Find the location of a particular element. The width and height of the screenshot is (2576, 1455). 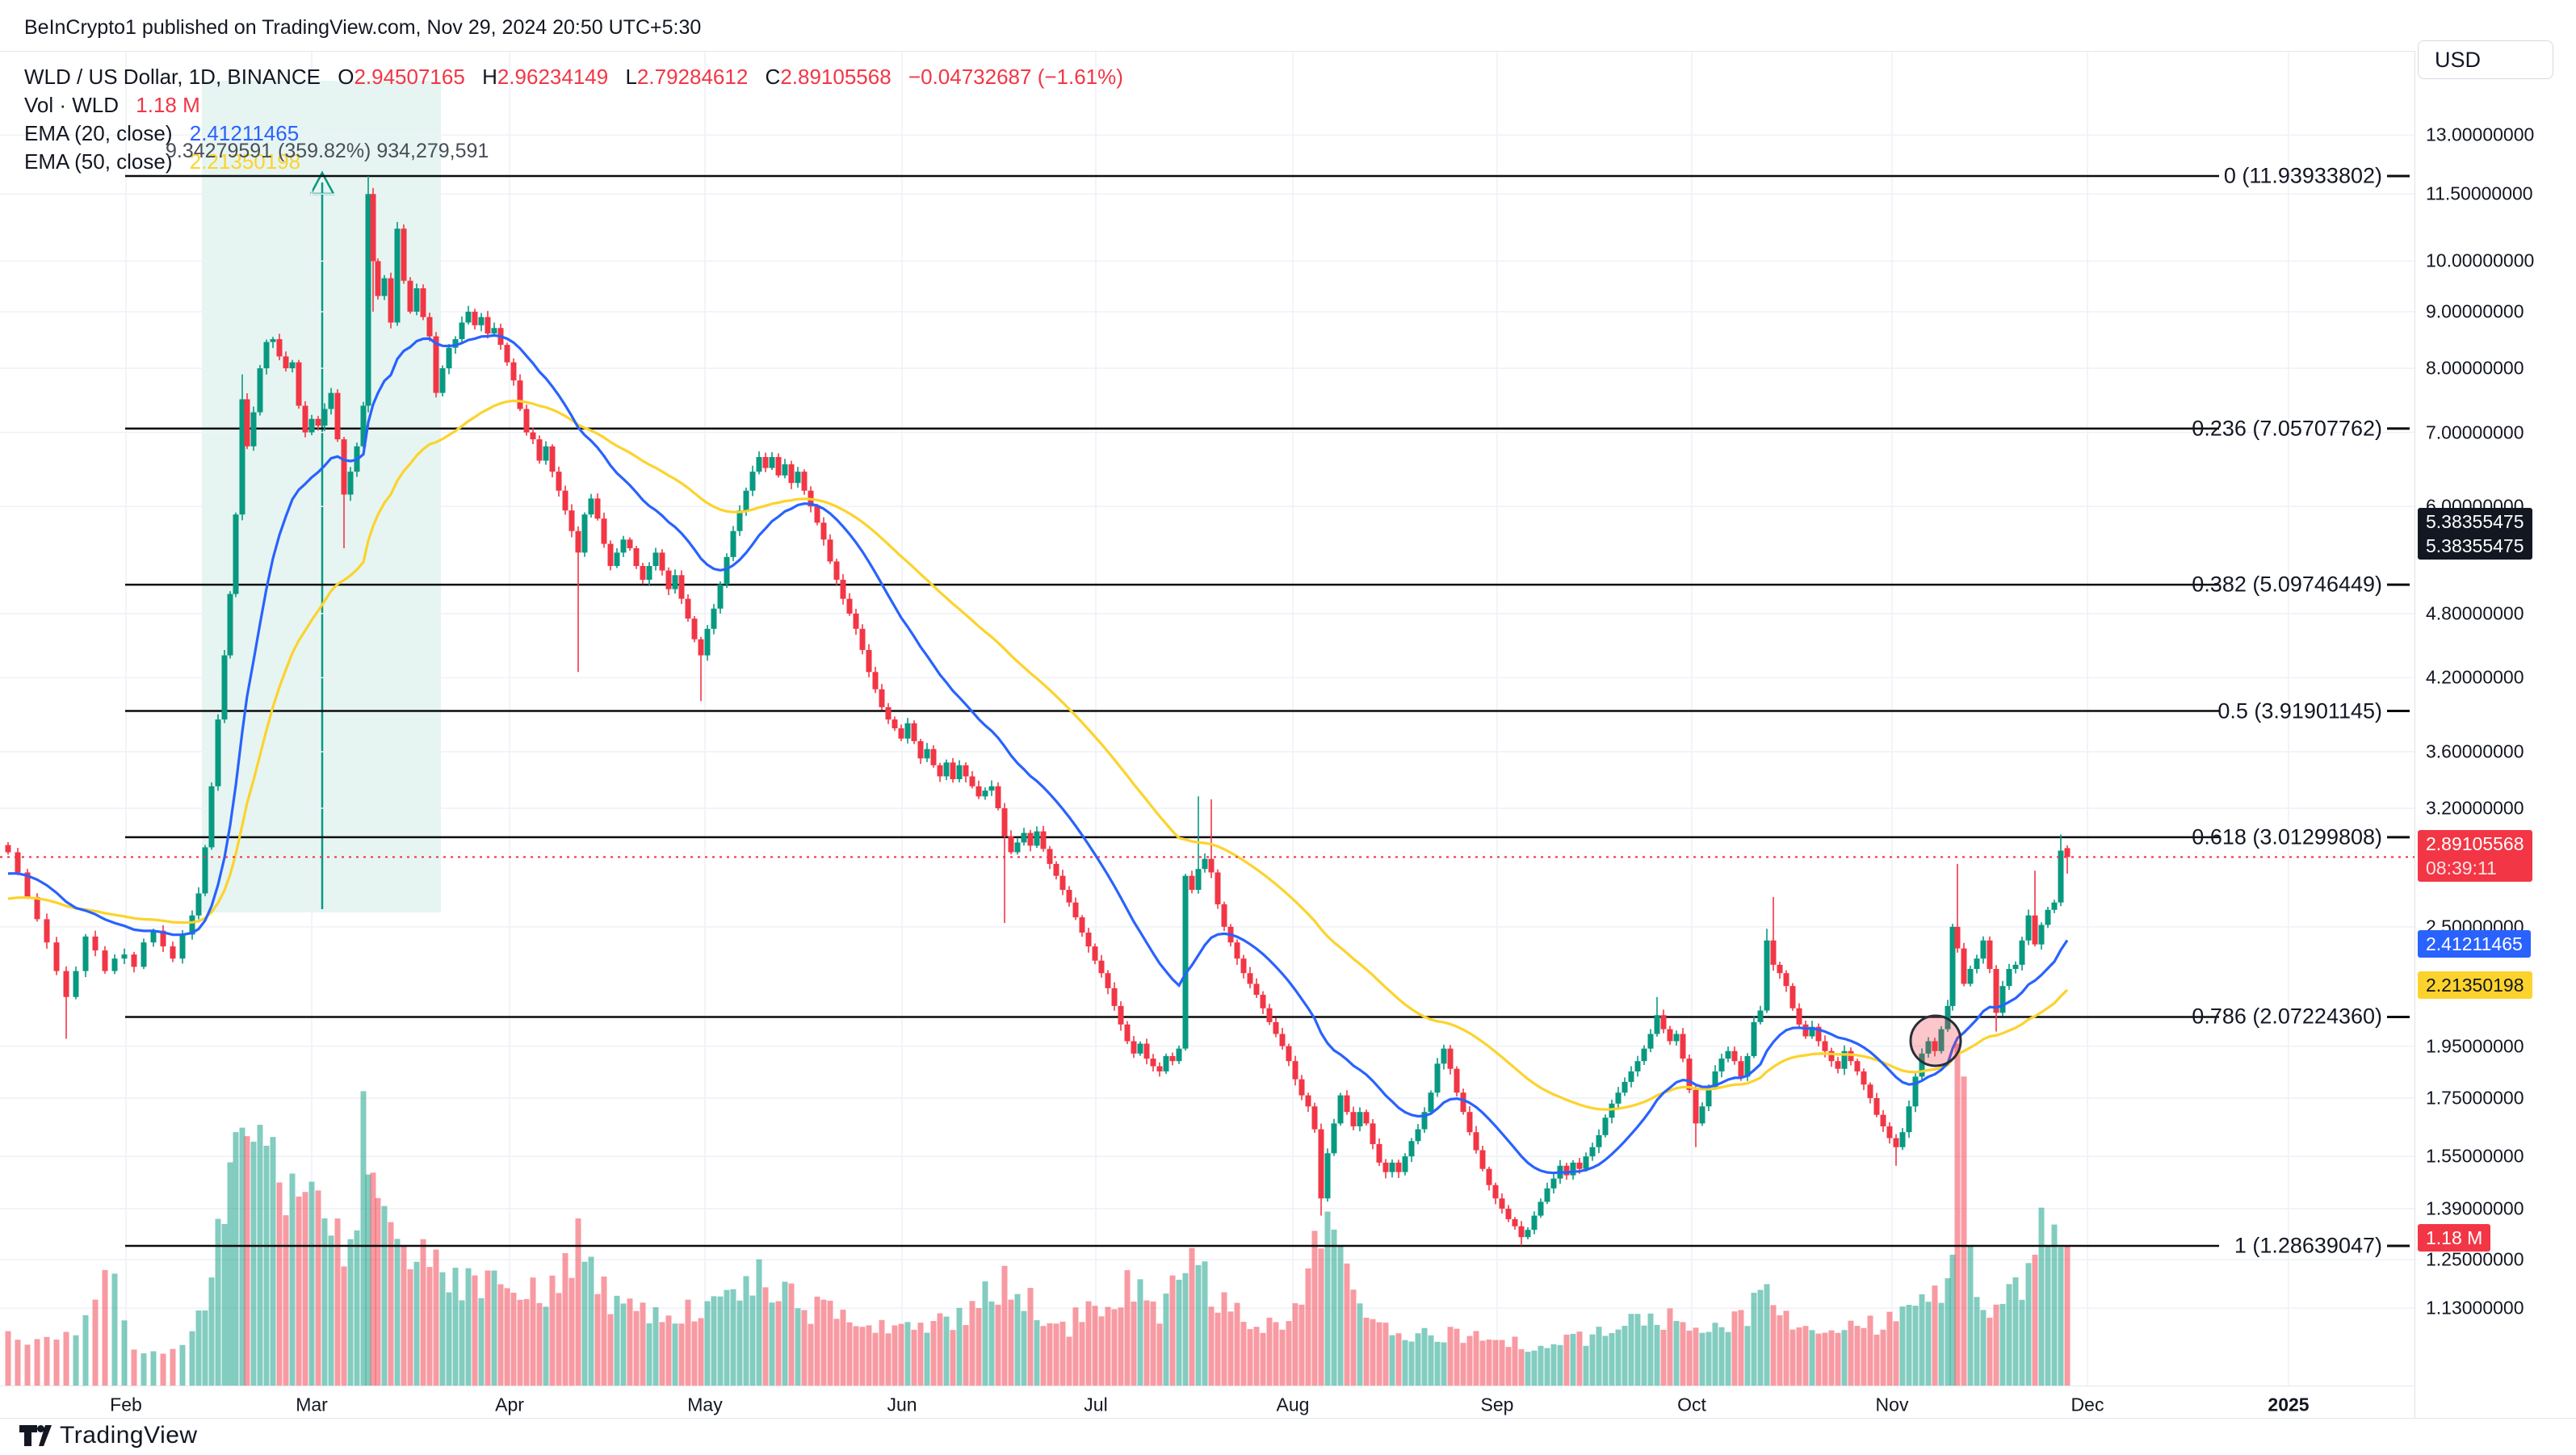

fib-label-0.382: 0.382 (5.09746449) is located at coordinates (2287, 584).